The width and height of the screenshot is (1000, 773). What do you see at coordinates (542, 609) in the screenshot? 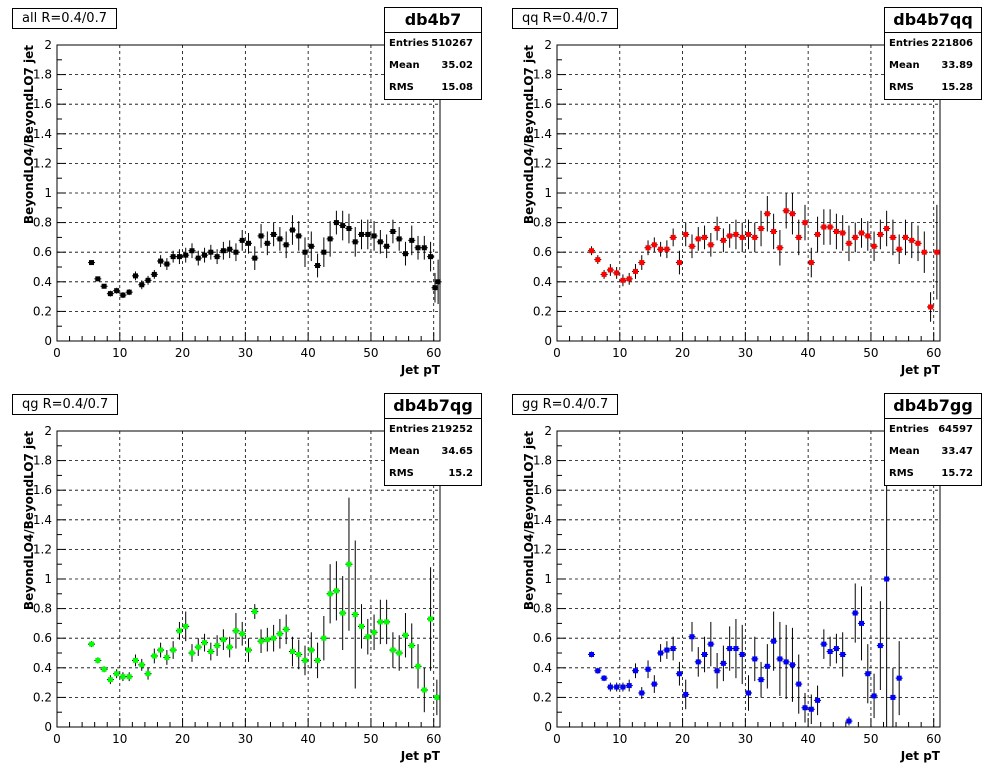
I see `y-tick-label: 0.8` at bounding box center [542, 609].